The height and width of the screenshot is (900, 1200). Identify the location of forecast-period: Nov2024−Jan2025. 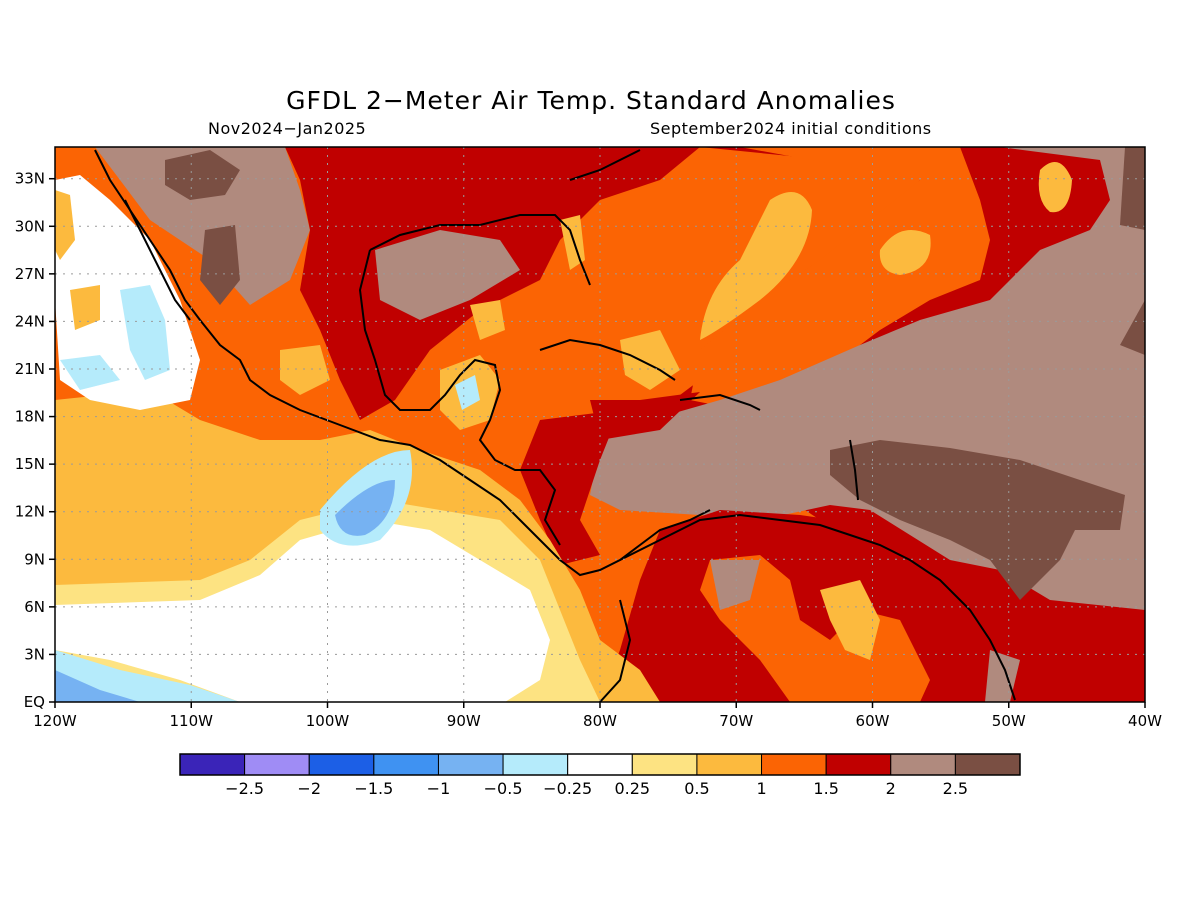
(287, 128).